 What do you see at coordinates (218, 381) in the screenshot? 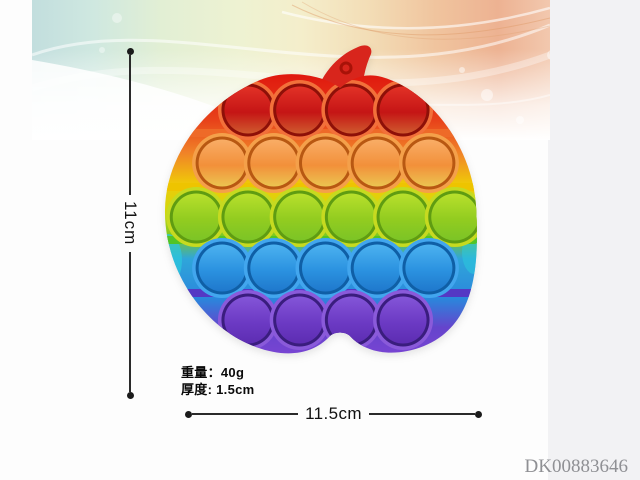
I see `product-specs: 重量：40g 厚度: 1.5cm` at bounding box center [218, 381].